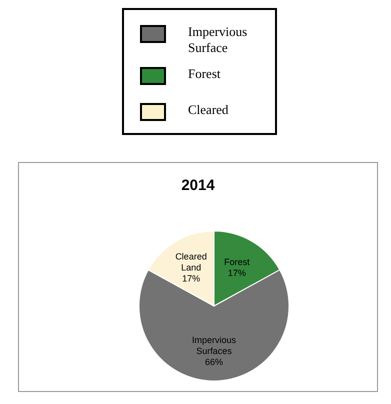 This screenshot has width=391, height=404. What do you see at coordinates (198, 185) in the screenshot?
I see `chart-title: 2014` at bounding box center [198, 185].